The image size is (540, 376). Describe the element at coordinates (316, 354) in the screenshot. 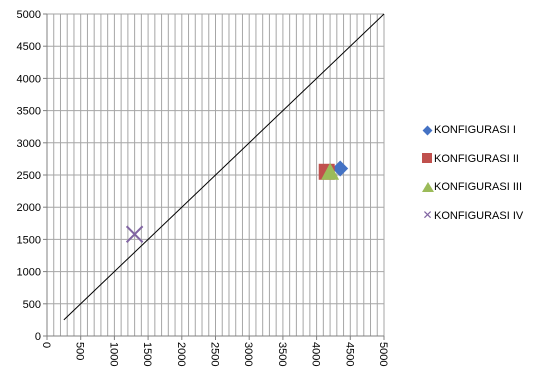

I see `x-tick-label: 4000` at that location.